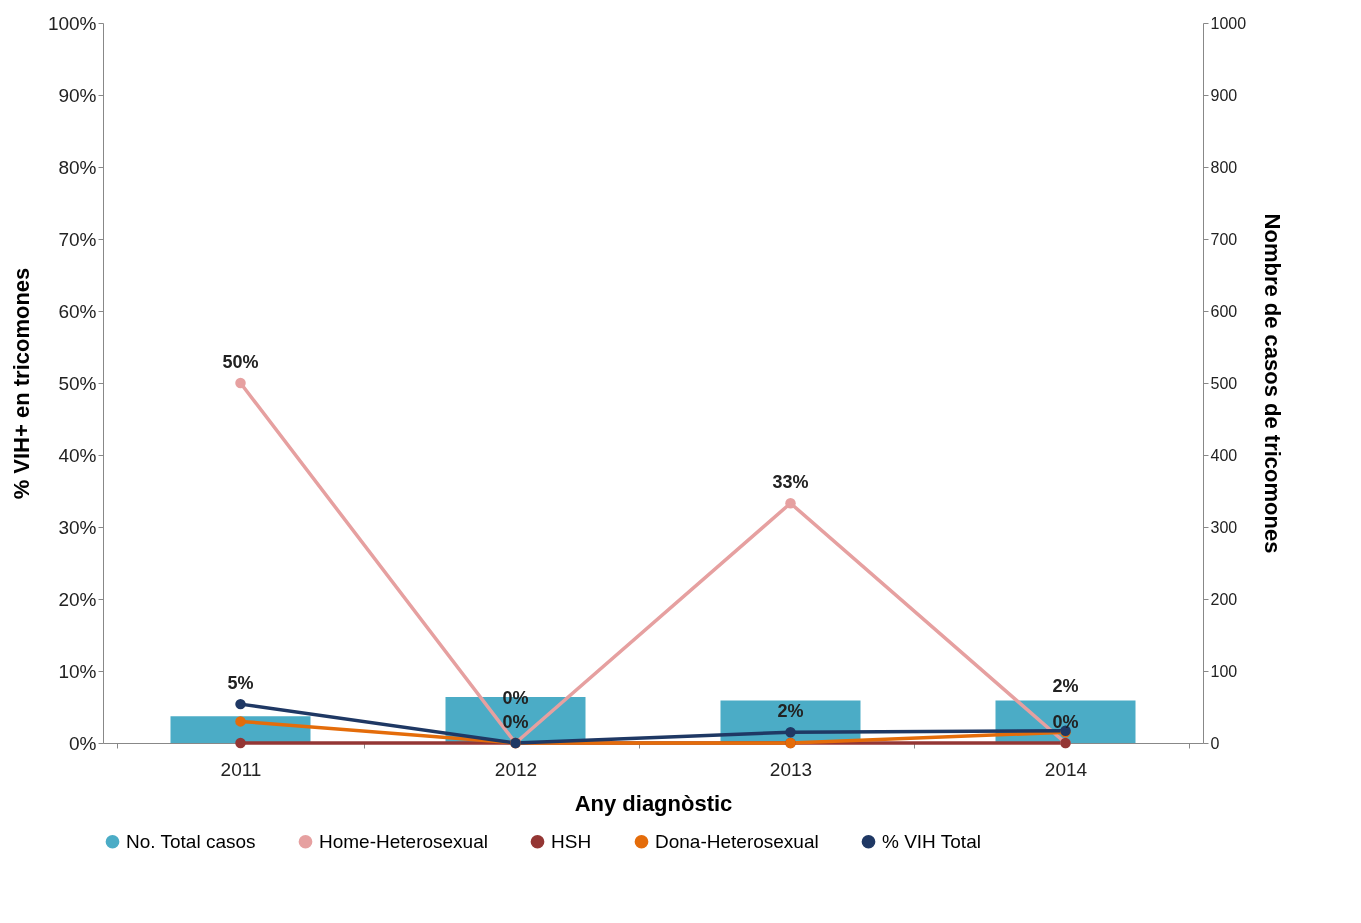 This screenshot has width=1361, height=923. What do you see at coordinates (931, 841) in the screenshot?
I see `legend-label: % VIH Total` at bounding box center [931, 841].